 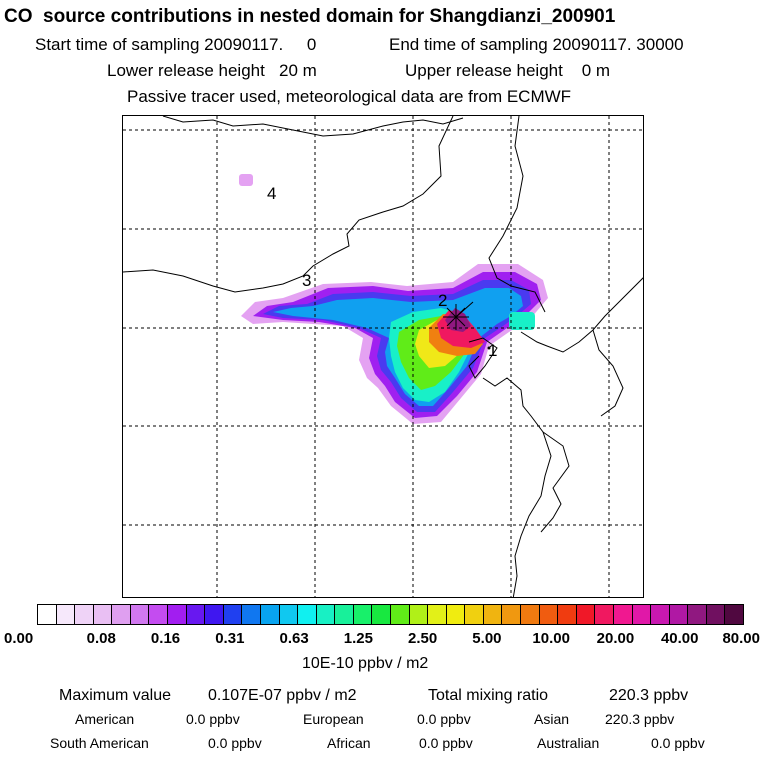 I want to click on colorbar-tick-label: 80.00, so click(x=741, y=638).